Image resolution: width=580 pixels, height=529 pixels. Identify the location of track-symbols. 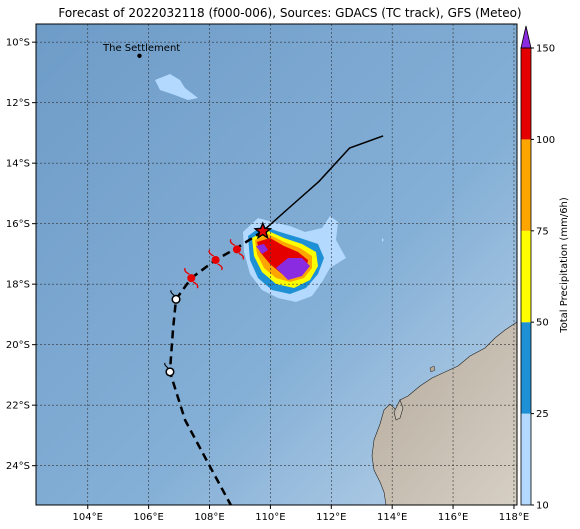
(218, 299).